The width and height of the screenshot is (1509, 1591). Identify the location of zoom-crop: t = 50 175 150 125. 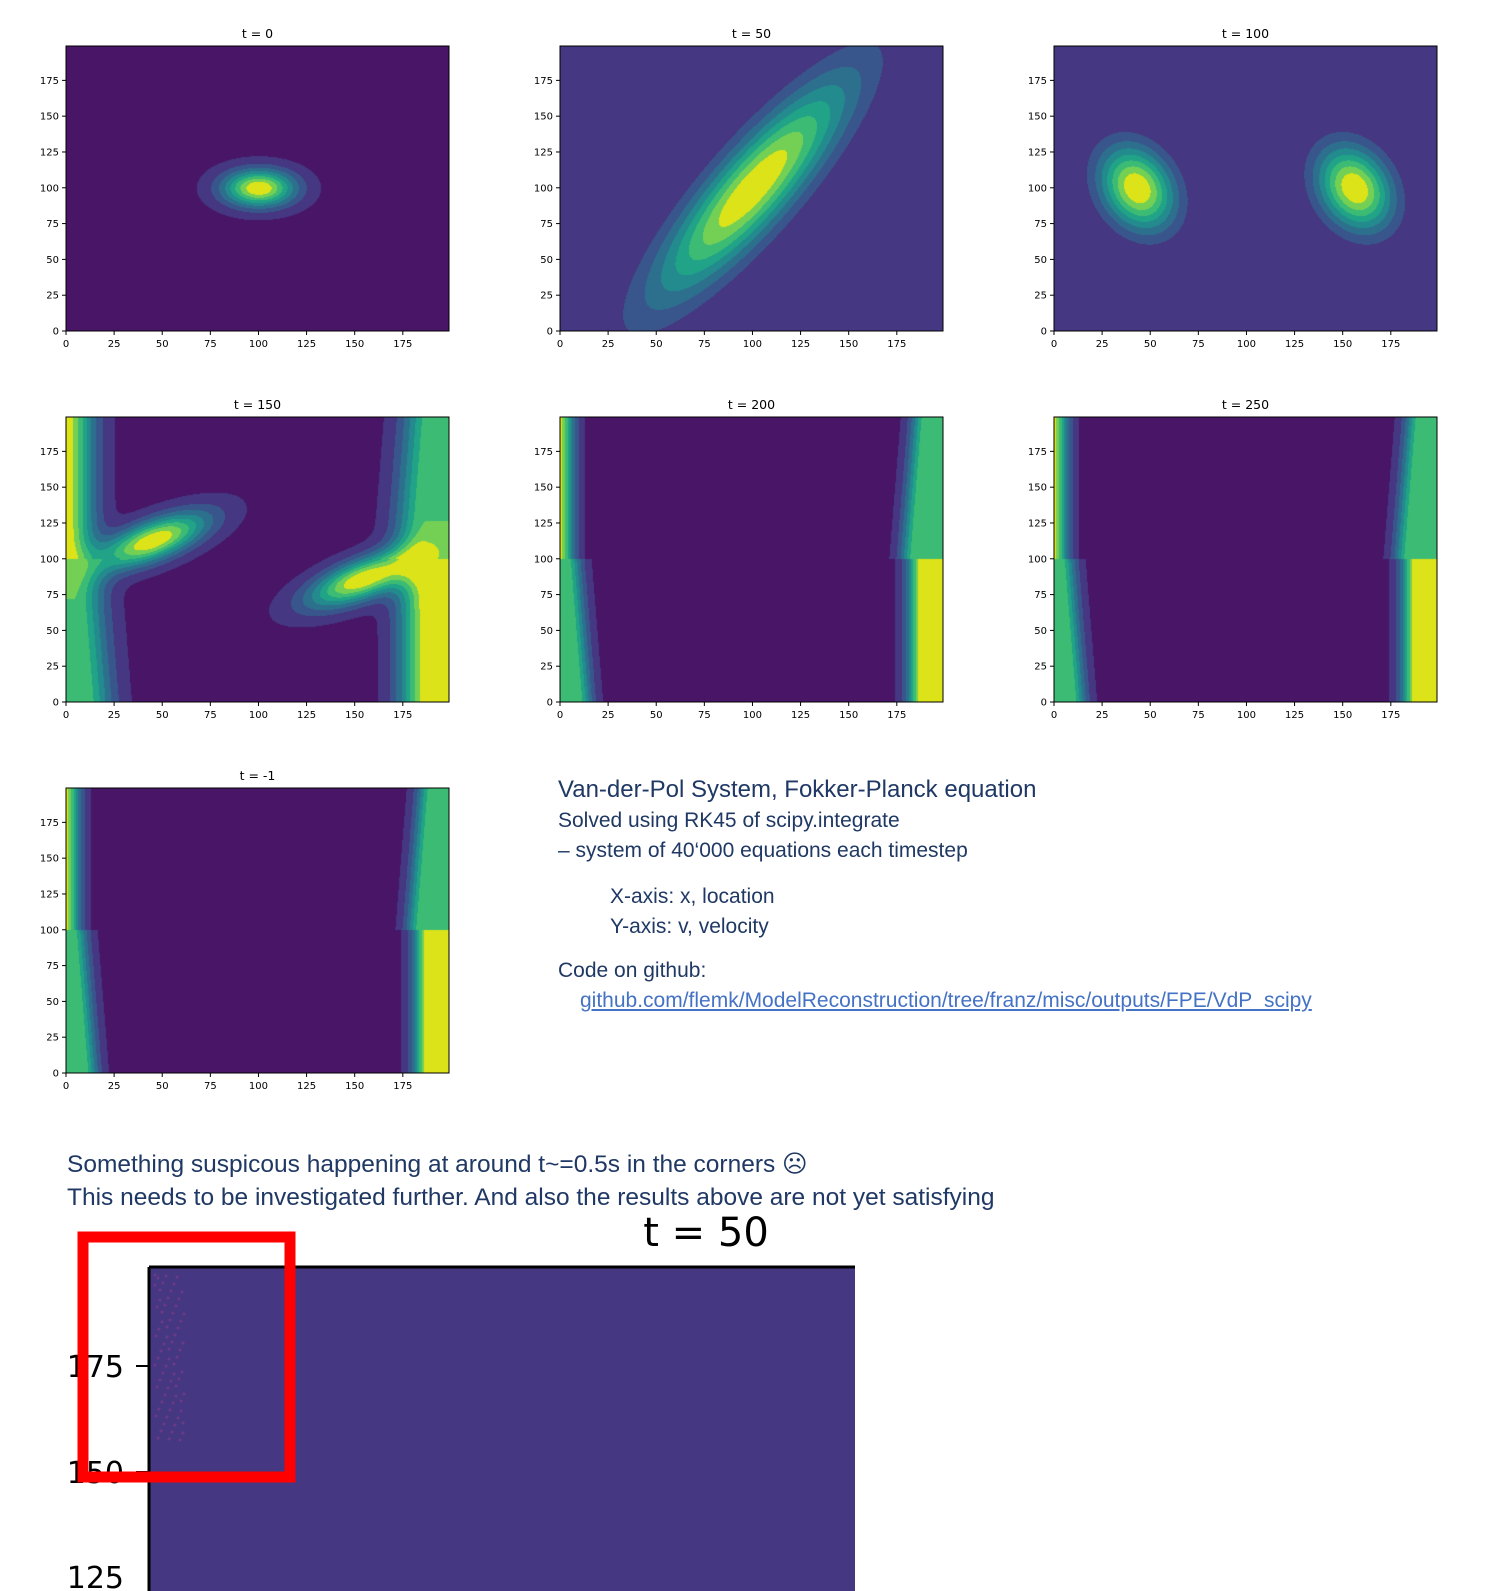
(440, 1400).